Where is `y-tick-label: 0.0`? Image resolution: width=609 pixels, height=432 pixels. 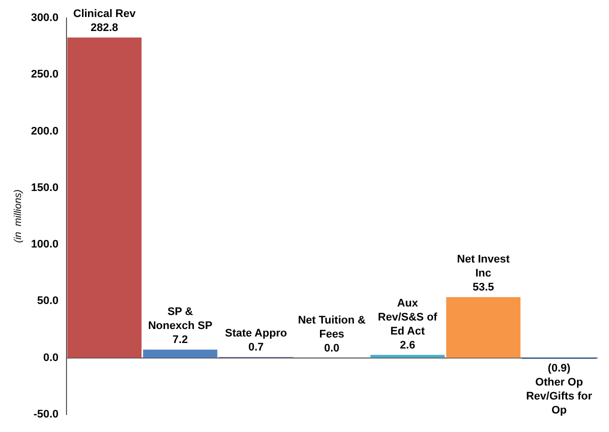 y-tick-label: 0.0 is located at coordinates (51, 358).